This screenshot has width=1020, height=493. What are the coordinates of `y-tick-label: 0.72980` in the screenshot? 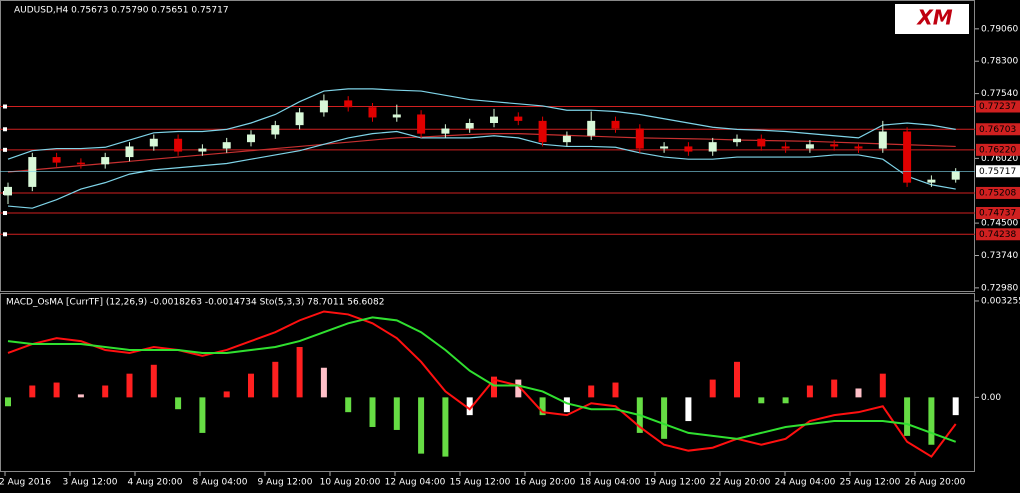 It's located at (999, 288).